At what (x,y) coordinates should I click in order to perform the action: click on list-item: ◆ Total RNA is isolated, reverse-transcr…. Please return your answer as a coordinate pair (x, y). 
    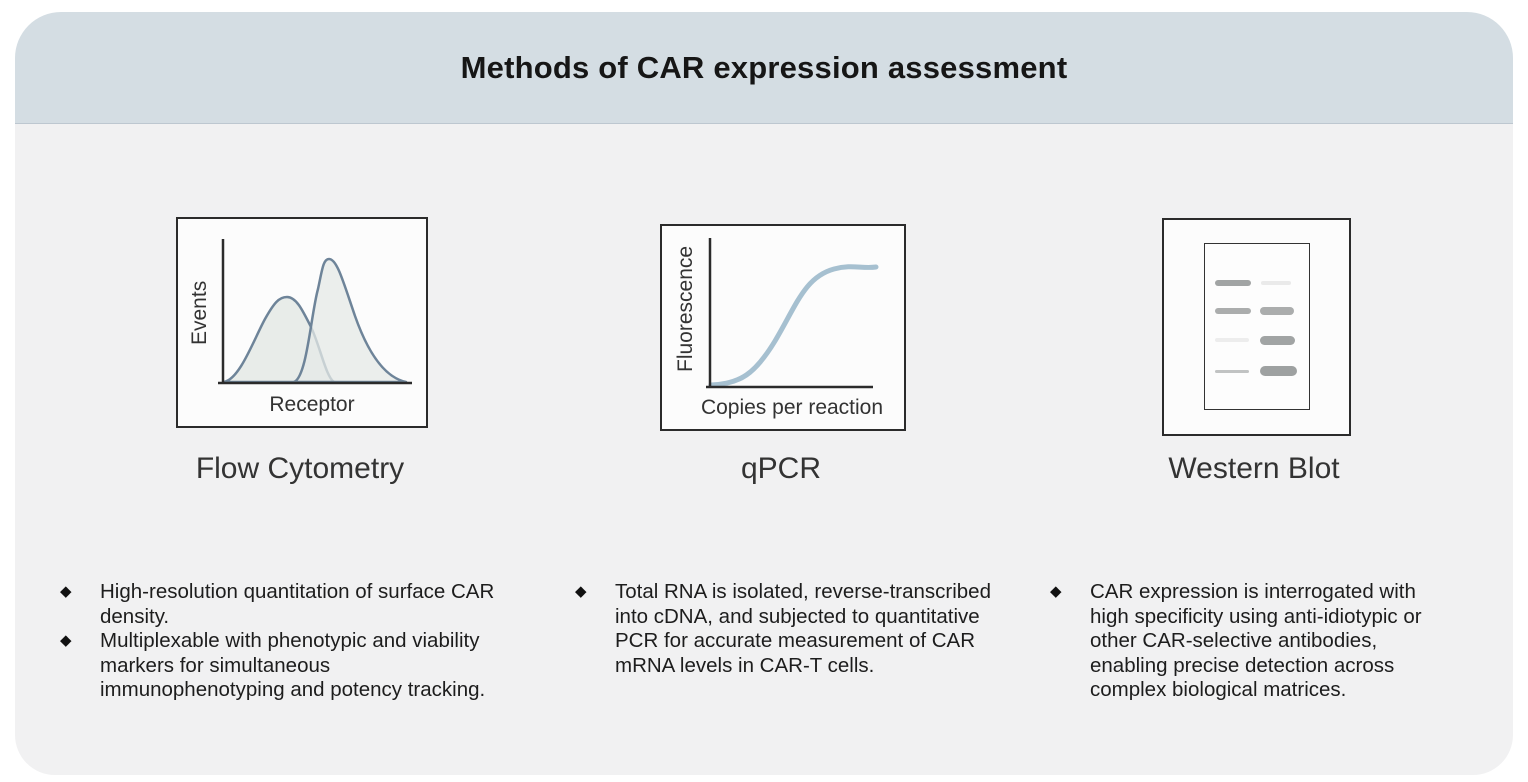
    Looking at the image, I should click on (795, 629).